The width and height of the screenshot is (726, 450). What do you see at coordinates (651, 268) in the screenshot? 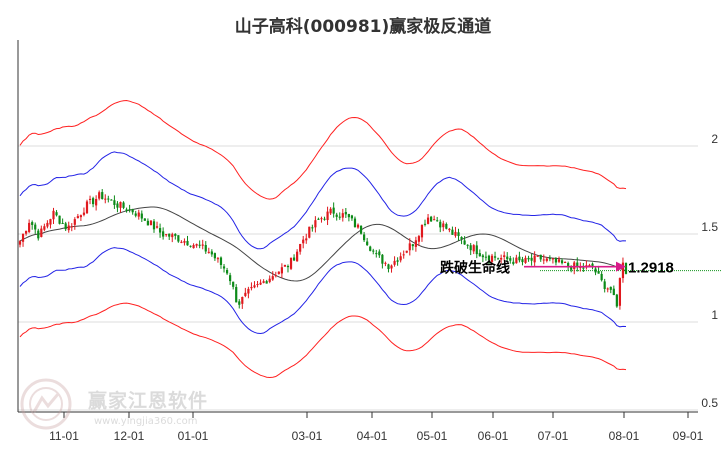
I see `annotation-value-label: 1.2918` at bounding box center [651, 268].